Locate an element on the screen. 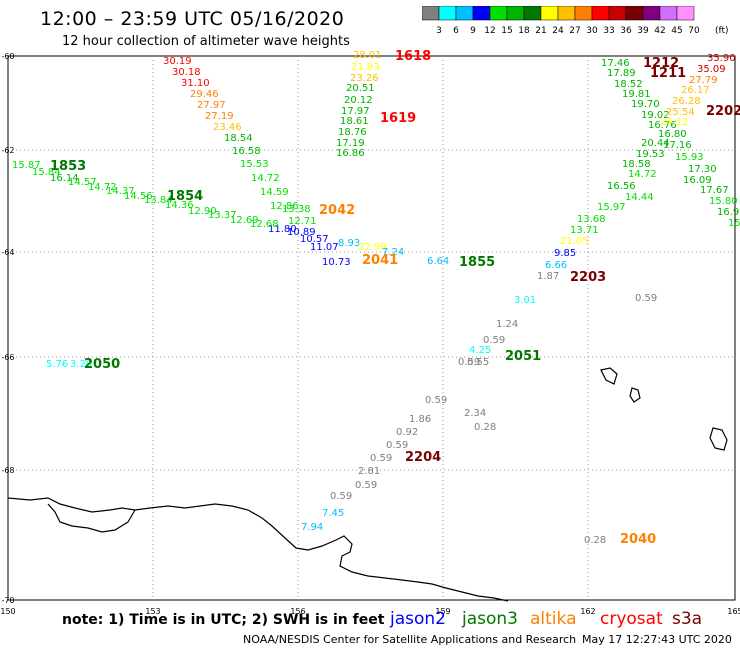 This screenshot has width=740, height=650. wave-height-label: 16.56 is located at coordinates (621, 186).